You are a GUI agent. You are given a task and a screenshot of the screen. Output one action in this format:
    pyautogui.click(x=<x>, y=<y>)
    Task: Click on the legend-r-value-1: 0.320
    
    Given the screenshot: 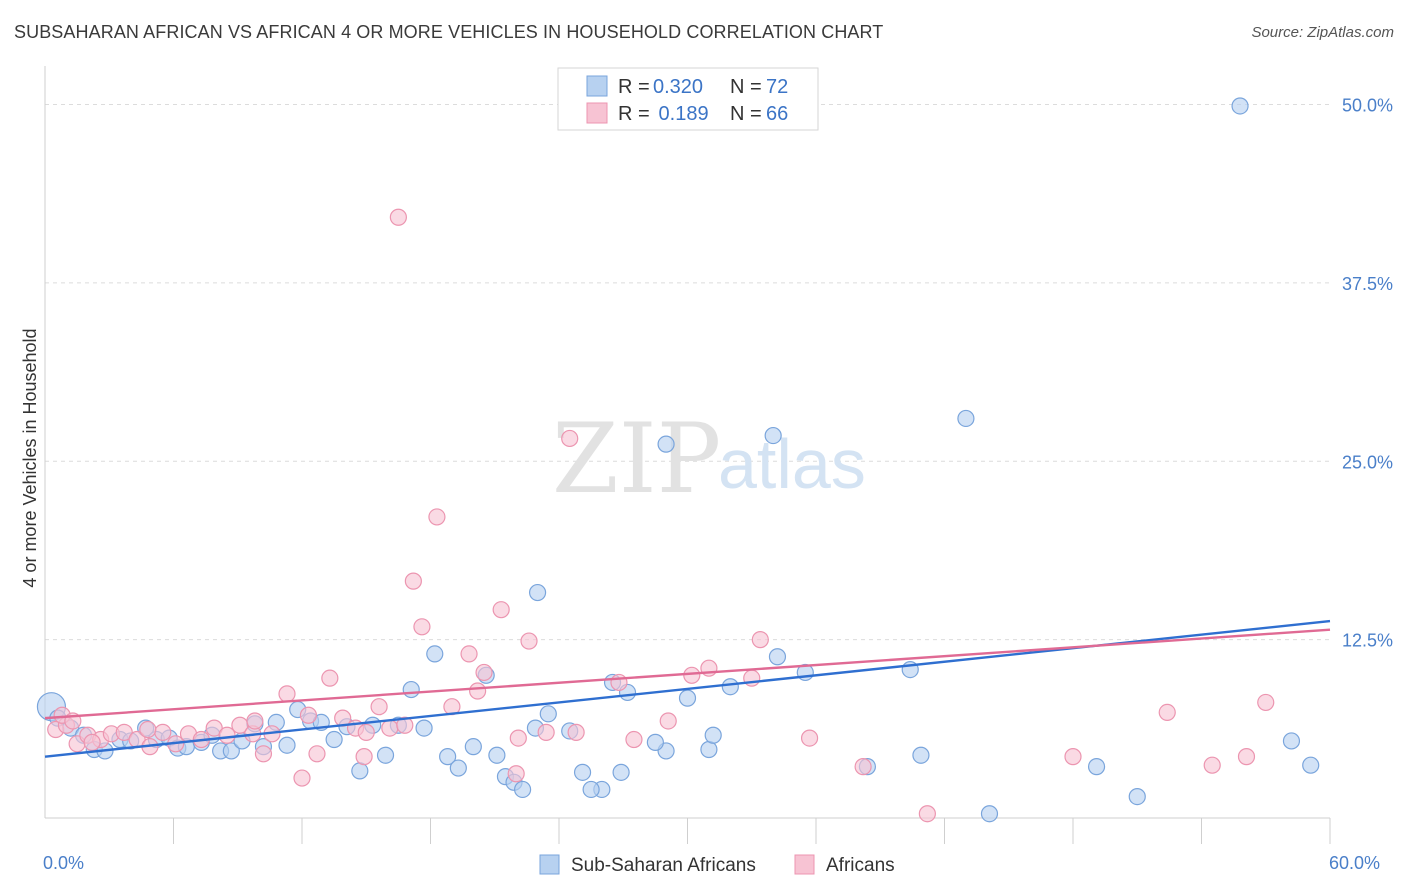 What is the action you would take?
    pyautogui.click(x=678, y=87)
    